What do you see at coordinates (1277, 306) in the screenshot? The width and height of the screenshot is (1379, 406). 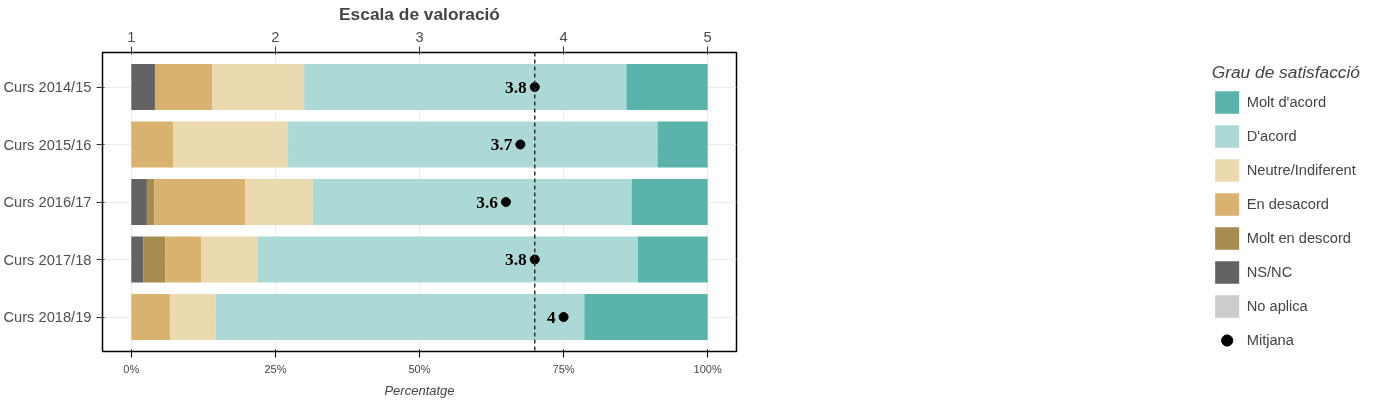 I see `legend-label: No aplica` at bounding box center [1277, 306].